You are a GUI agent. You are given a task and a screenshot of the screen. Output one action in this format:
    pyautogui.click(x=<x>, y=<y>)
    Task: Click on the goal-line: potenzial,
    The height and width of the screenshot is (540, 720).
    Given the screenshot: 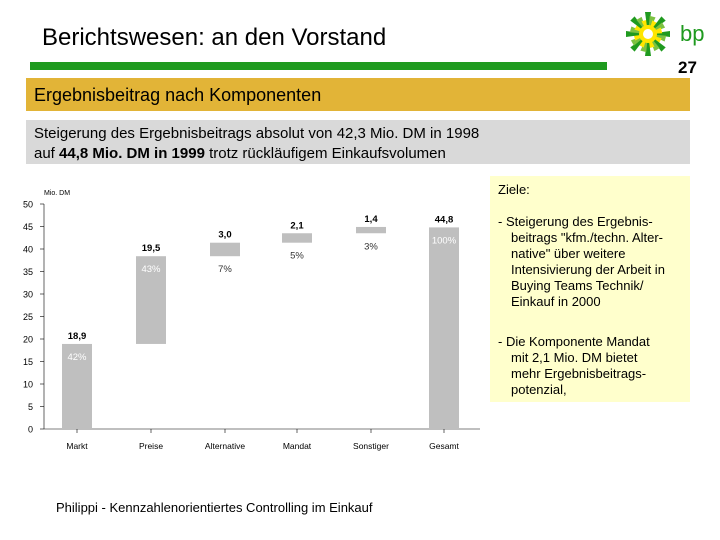 What is the action you would take?
    pyautogui.click(x=539, y=389)
    